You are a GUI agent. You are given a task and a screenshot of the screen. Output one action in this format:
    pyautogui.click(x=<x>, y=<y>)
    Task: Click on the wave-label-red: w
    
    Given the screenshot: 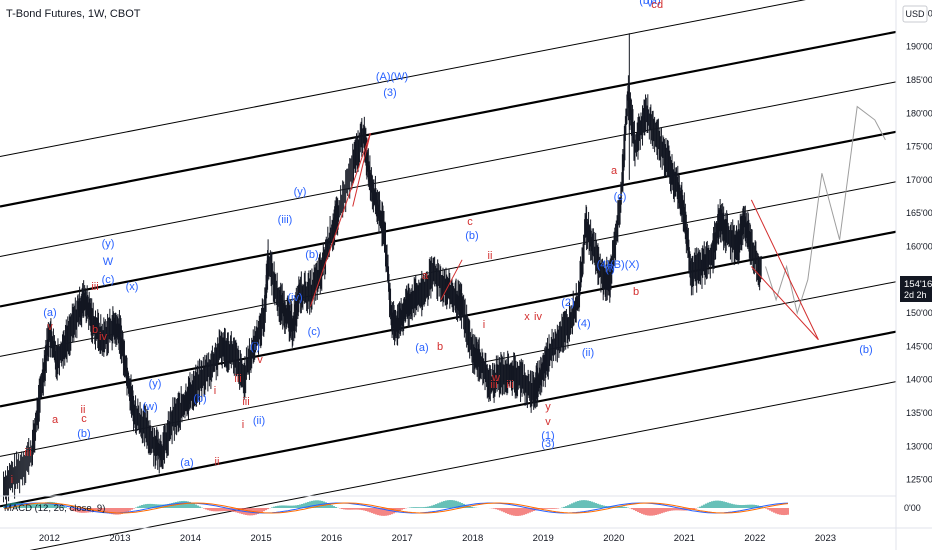 What is the action you would take?
    pyautogui.click(x=495, y=378)
    